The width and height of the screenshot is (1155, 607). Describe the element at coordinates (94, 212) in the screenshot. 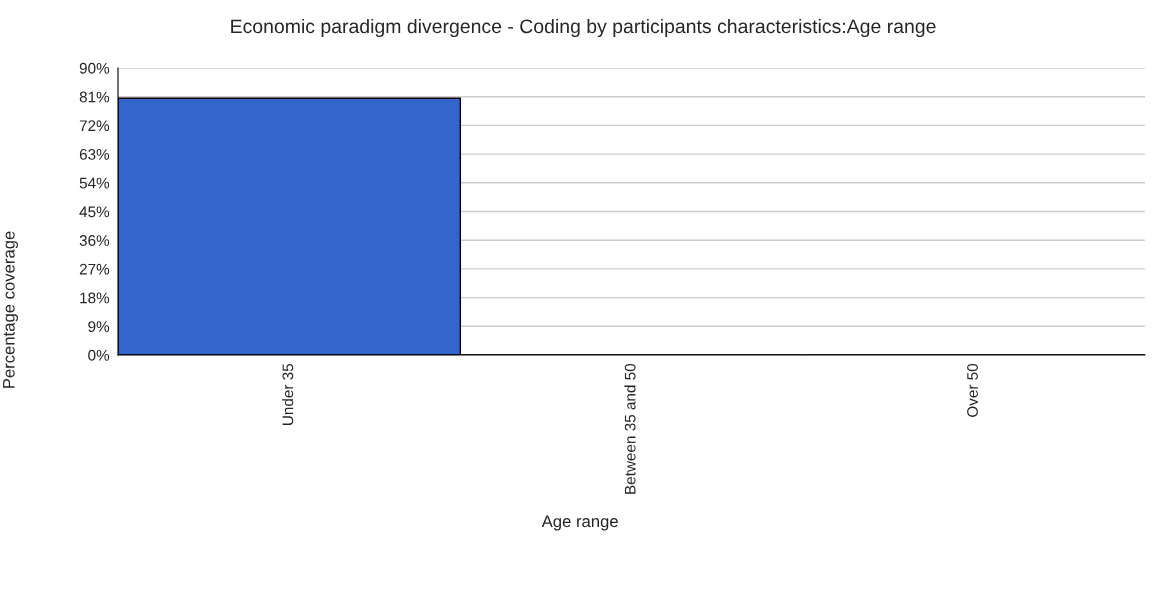

I see `y-tick-label: 45%` at that location.